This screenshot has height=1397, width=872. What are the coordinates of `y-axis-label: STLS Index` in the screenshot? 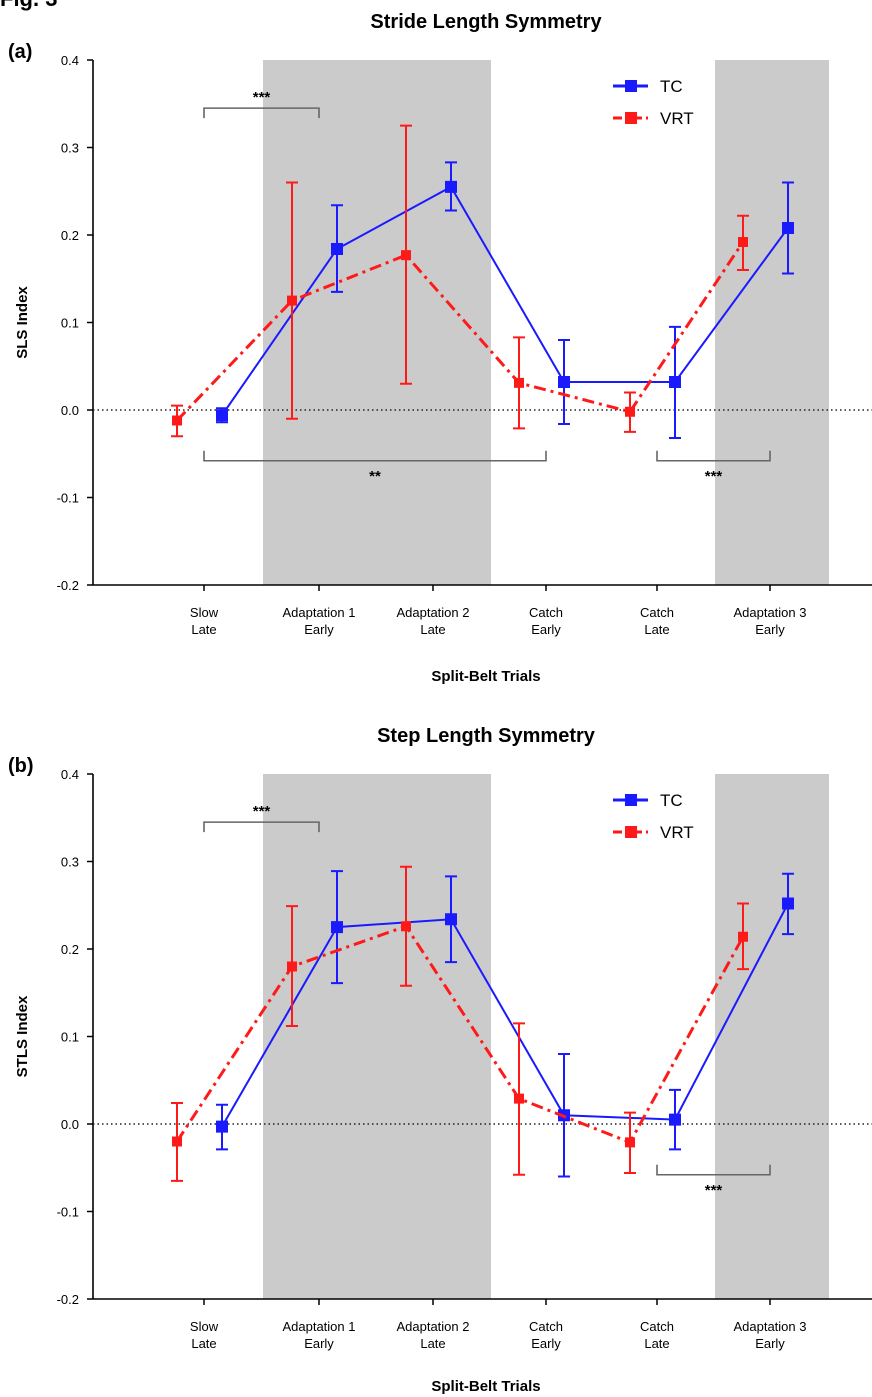 It's located at (22, 1036).